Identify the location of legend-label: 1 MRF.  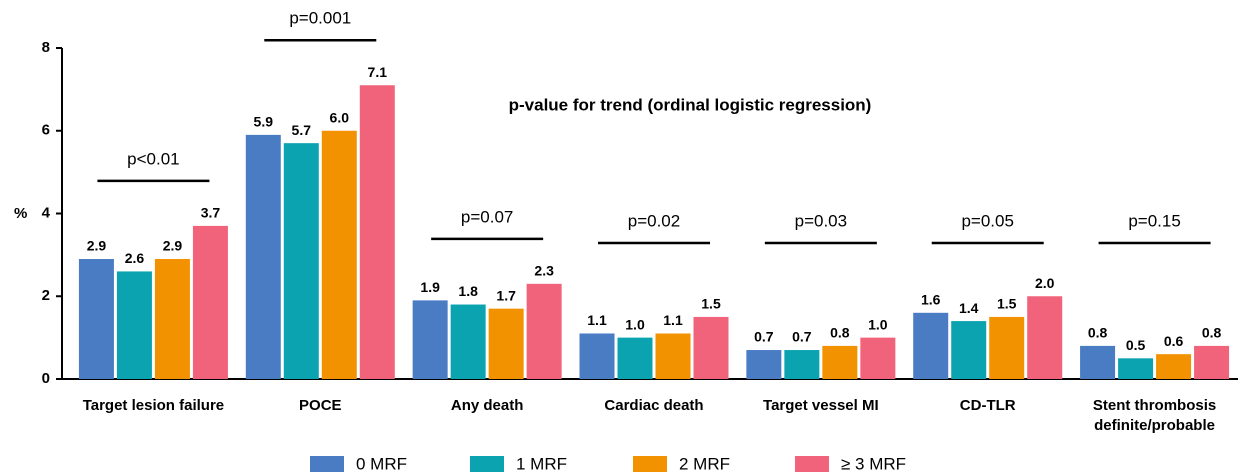
(541, 463).